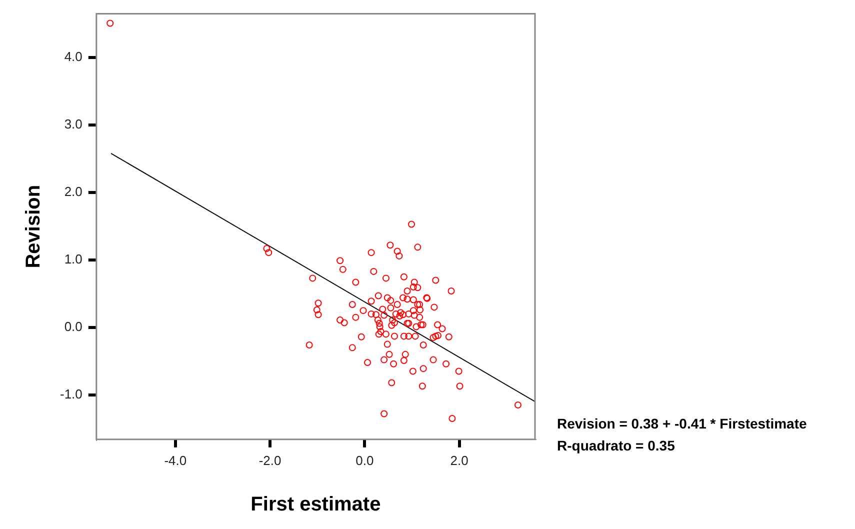  I want to click on y-tick-label: 0.0, so click(73, 326).